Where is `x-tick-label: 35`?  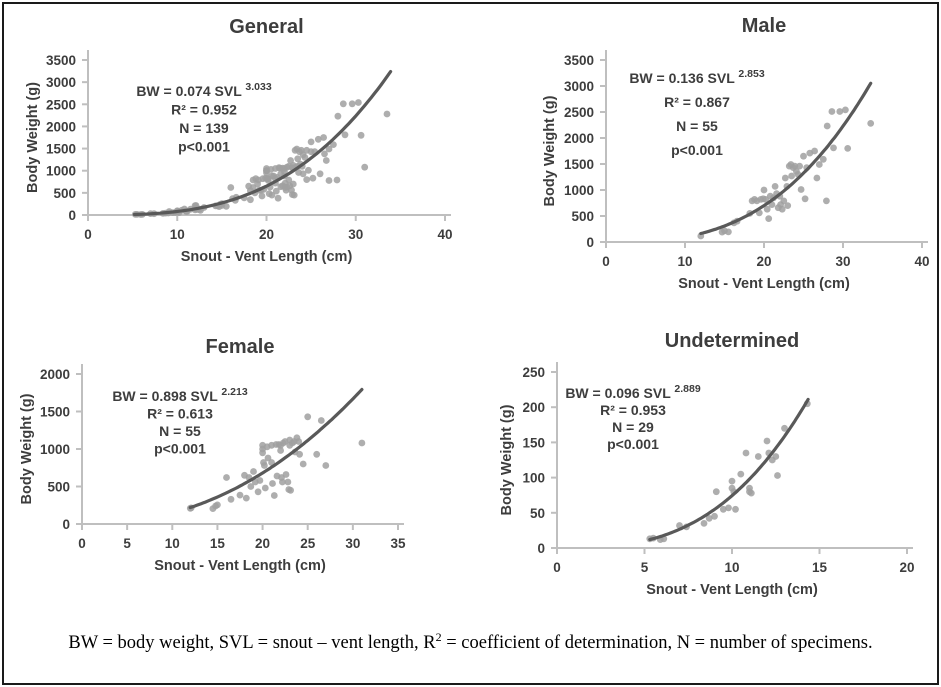 x-tick-label: 35 is located at coordinates (398, 543).